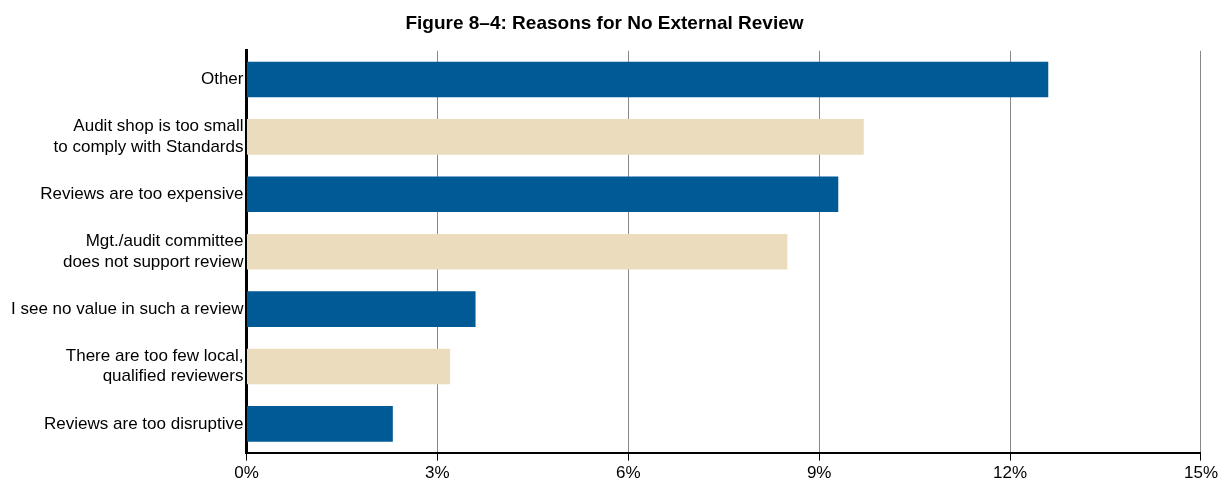 The height and width of the screenshot is (495, 1229). I want to click on y-tick-label: There are too few local, qualified reviewers, so click(154, 365).